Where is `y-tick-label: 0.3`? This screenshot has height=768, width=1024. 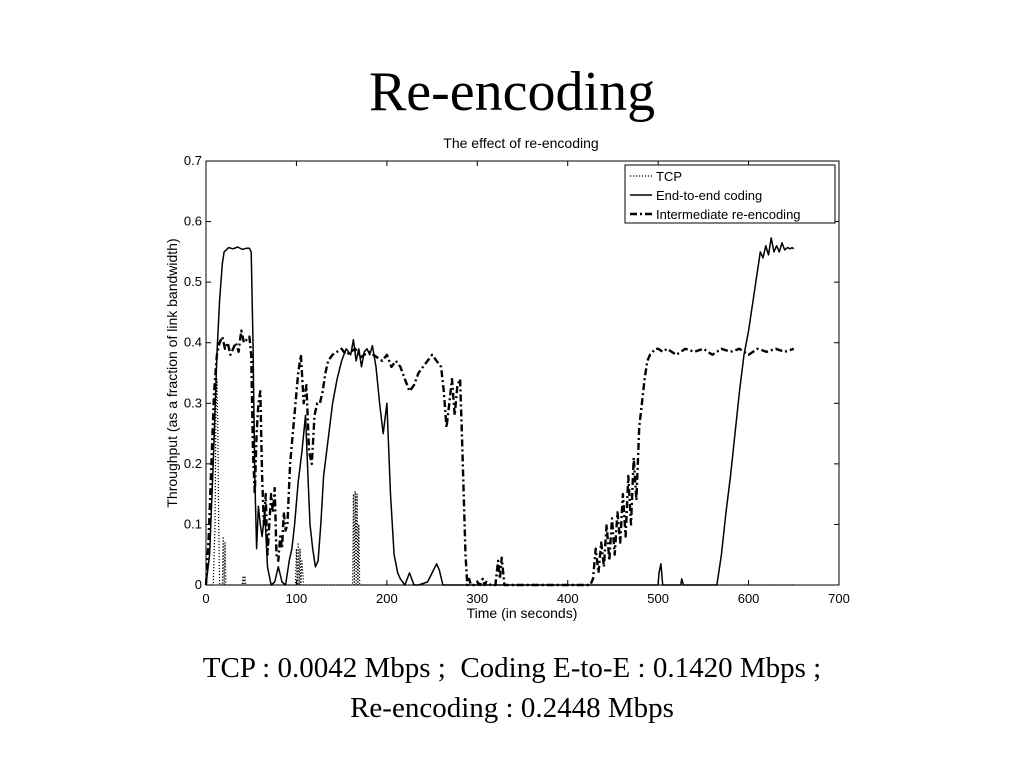 y-tick-label: 0.3 is located at coordinates (193, 402).